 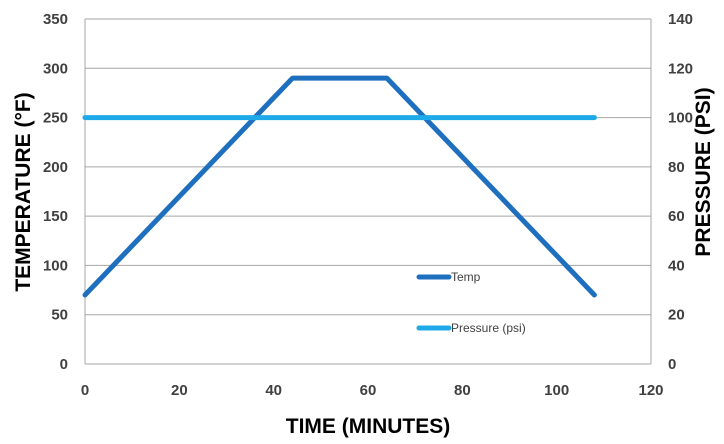 What do you see at coordinates (23, 191) in the screenshot?
I see `y-axis-title-left: TEMPERATURE (°F)` at bounding box center [23, 191].